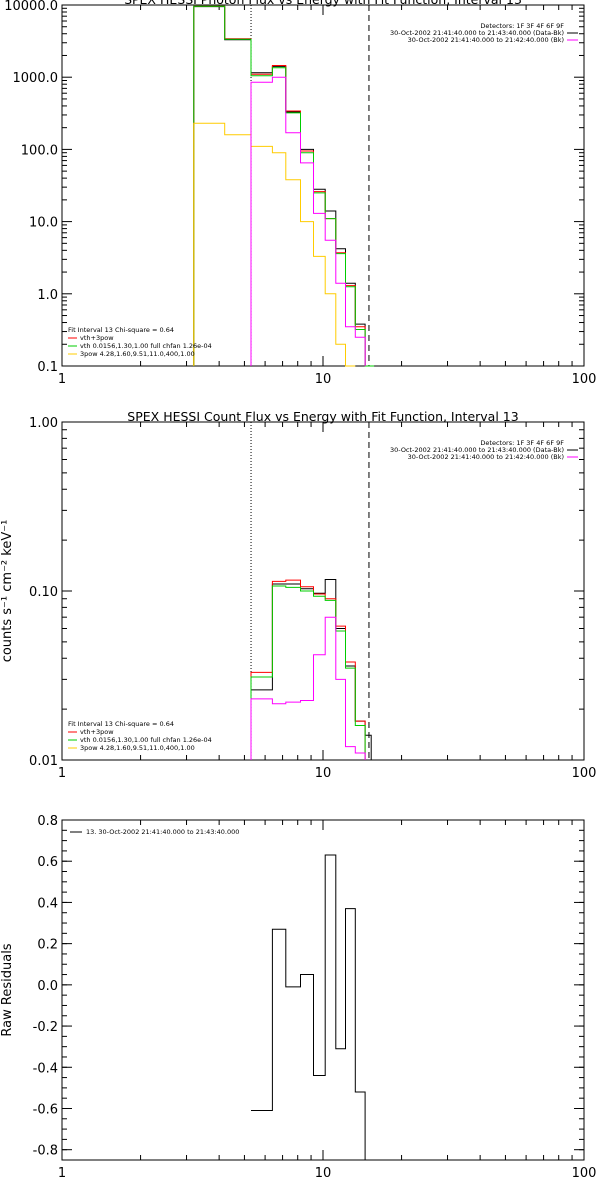  I want to click on y-tick-label: 0.4, so click(47, 903).